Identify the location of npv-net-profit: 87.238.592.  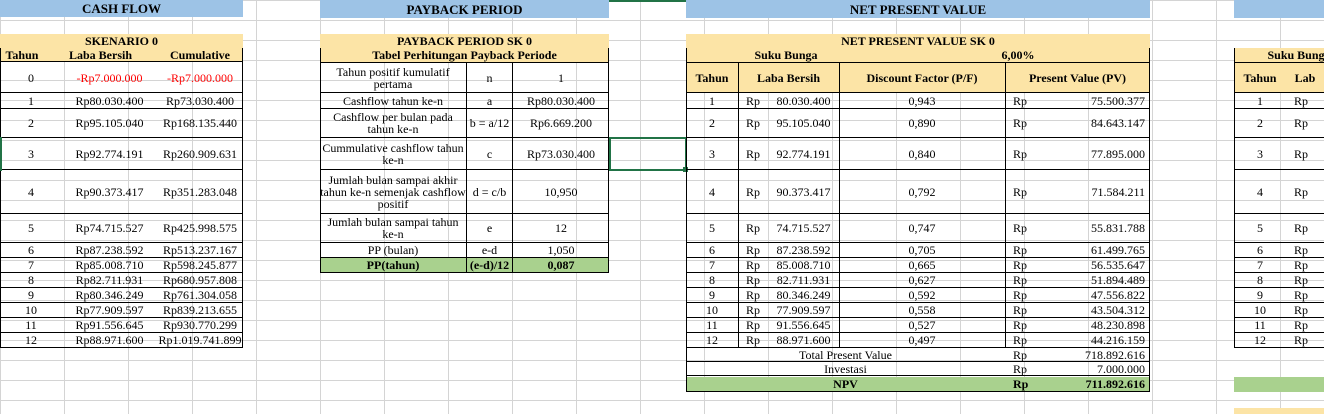
(803, 250).